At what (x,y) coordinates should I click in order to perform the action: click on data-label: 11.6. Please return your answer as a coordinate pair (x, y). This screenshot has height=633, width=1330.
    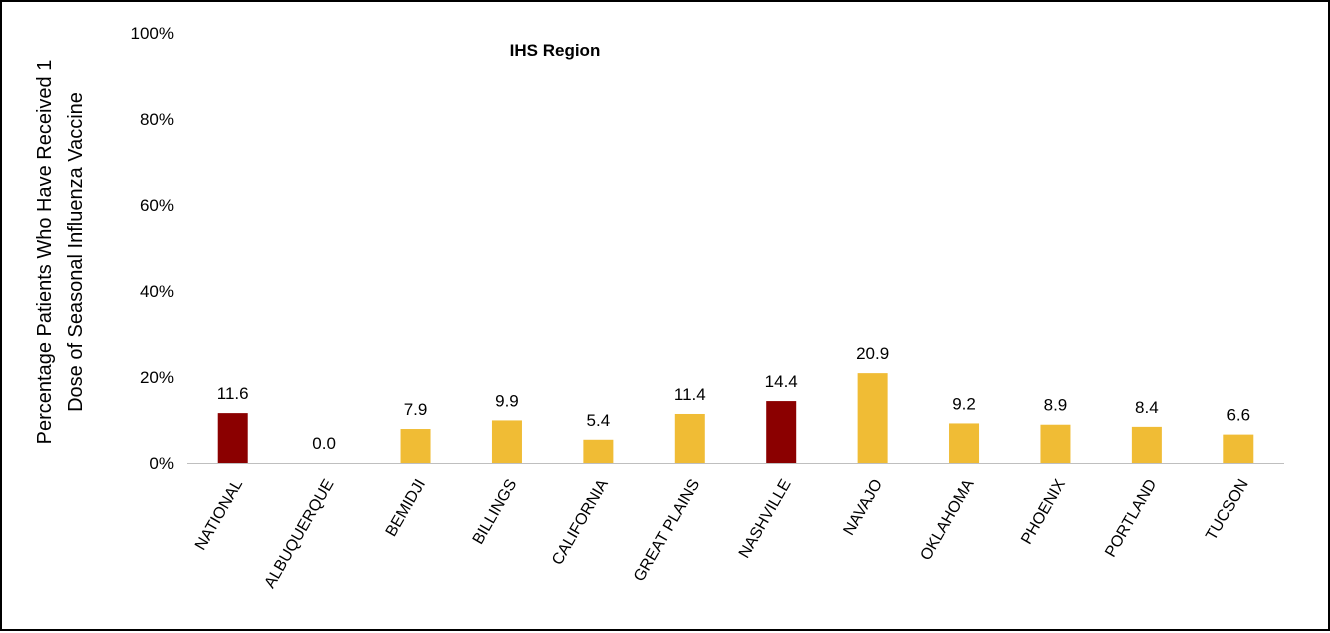
    Looking at the image, I should click on (233, 393).